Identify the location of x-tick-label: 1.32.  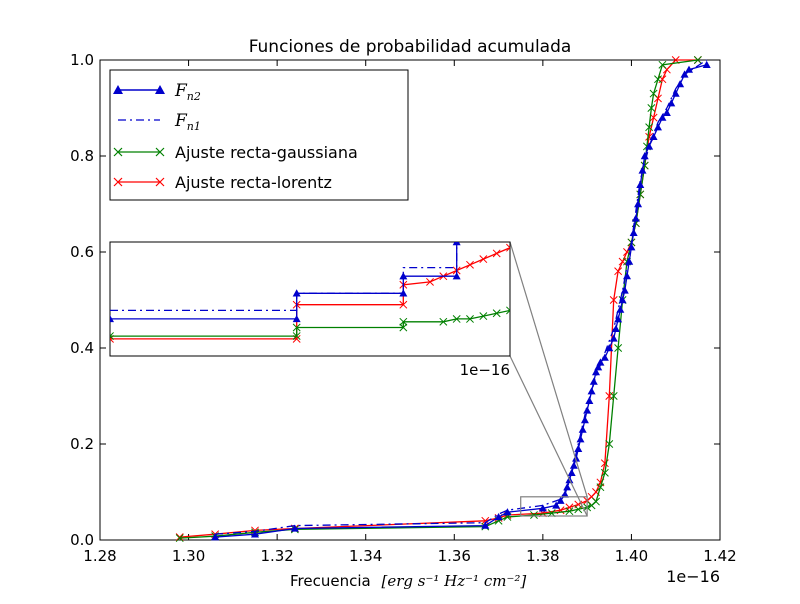
(276, 556).